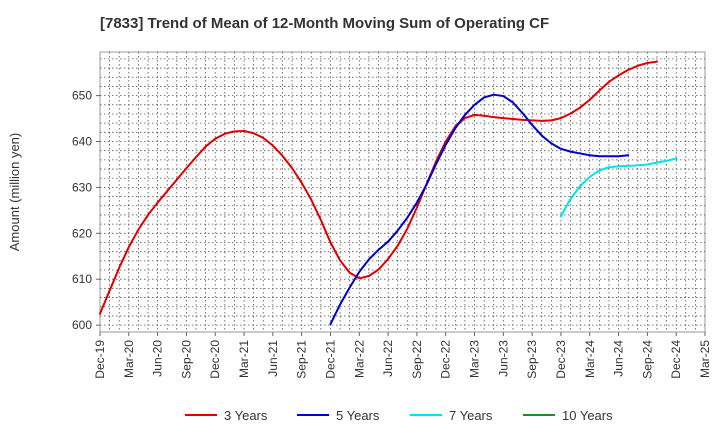 The image size is (720, 440). I want to click on y-tick-label: 640, so click(82, 142).